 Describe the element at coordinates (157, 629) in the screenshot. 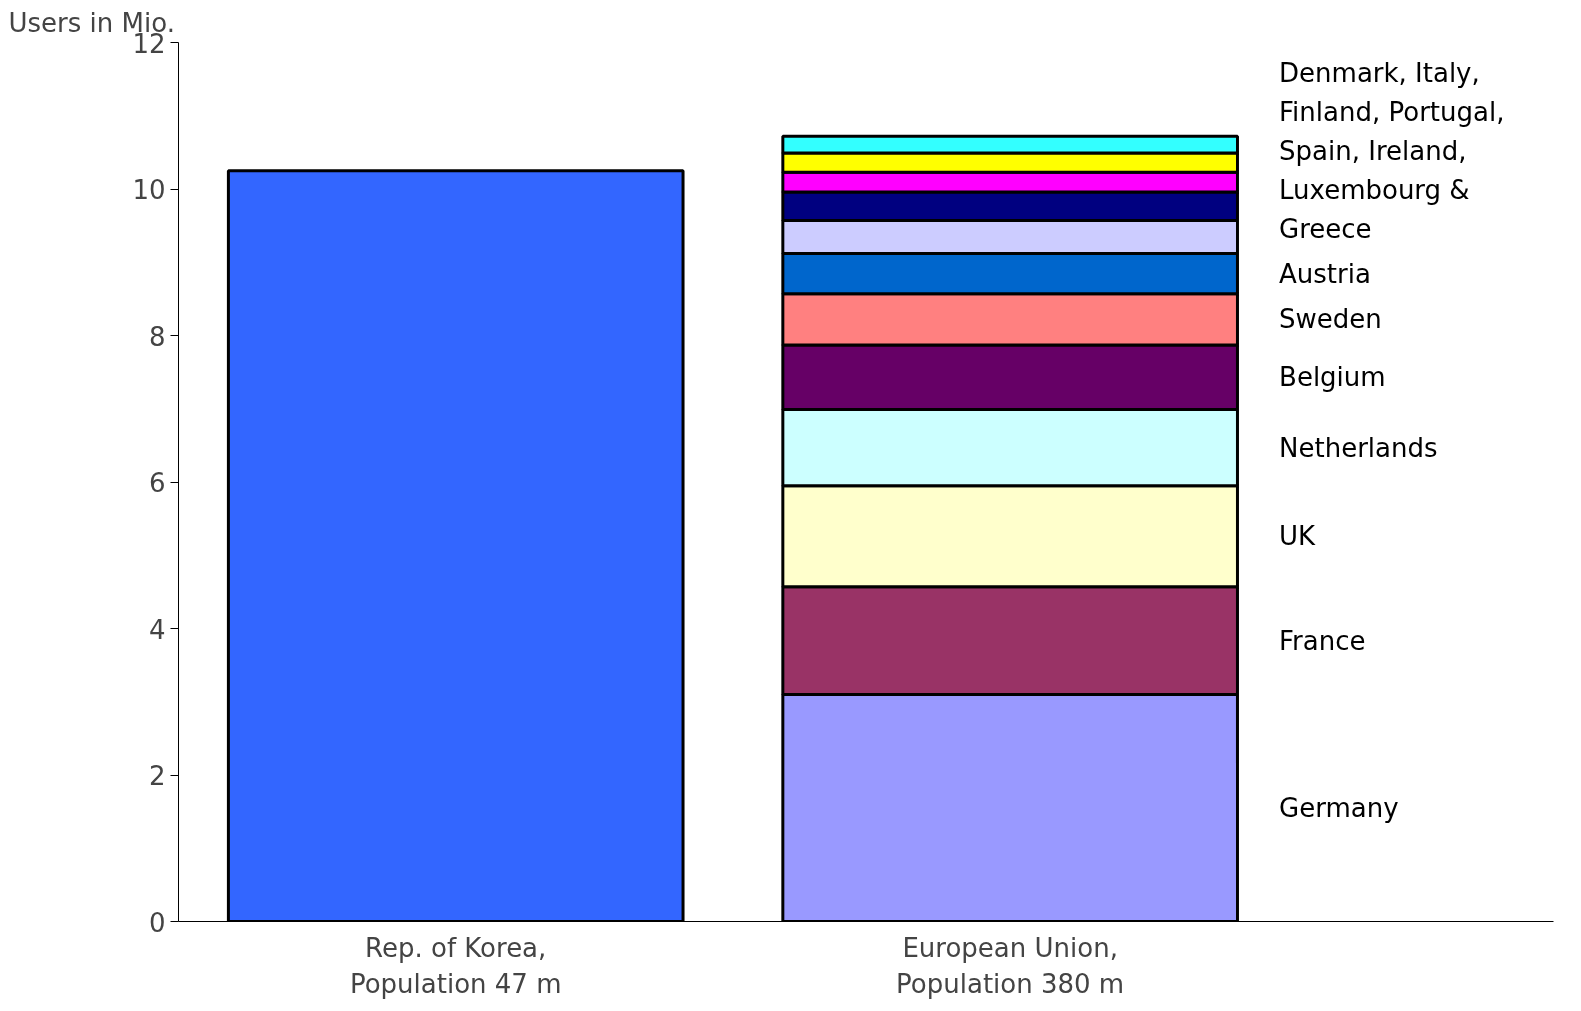

I see `y-tick-label: 4` at that location.